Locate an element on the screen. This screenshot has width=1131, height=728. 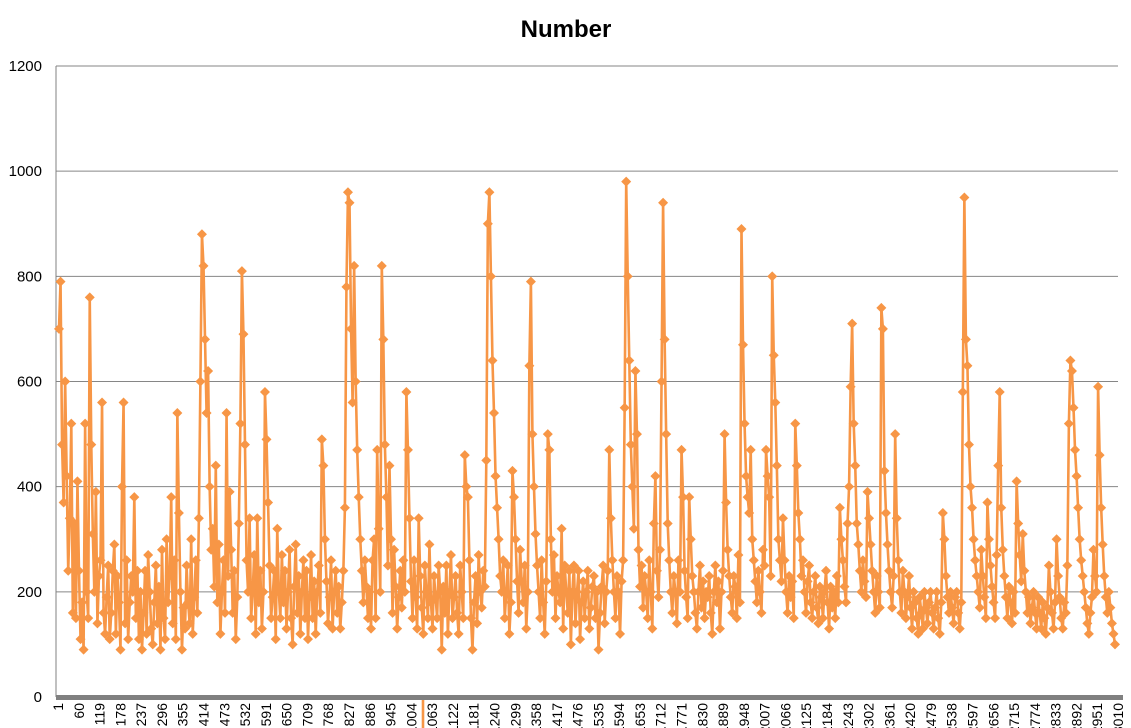
x-tick-label: 2538 is located at coordinates (952, 715).